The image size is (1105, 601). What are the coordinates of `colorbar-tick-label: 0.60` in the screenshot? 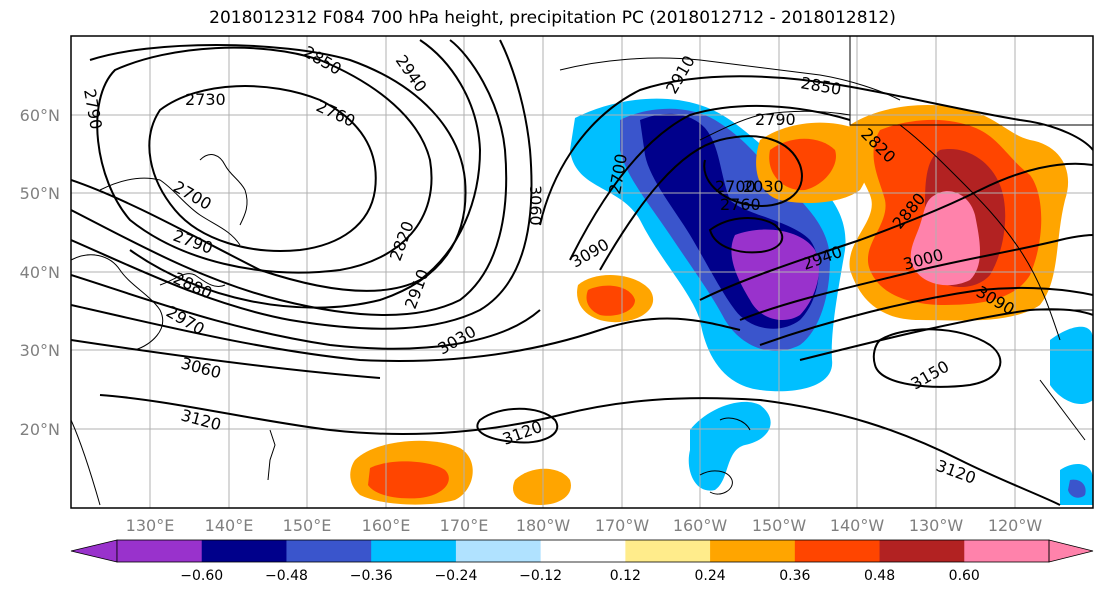 It's located at (964, 576).